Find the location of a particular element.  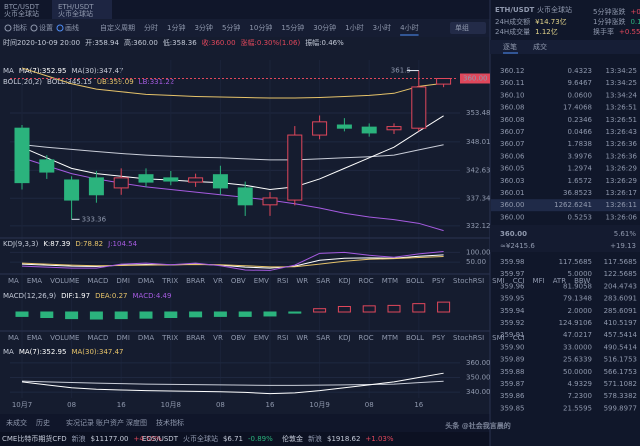

side-tab: 成交 is located at coordinates (540, 46).